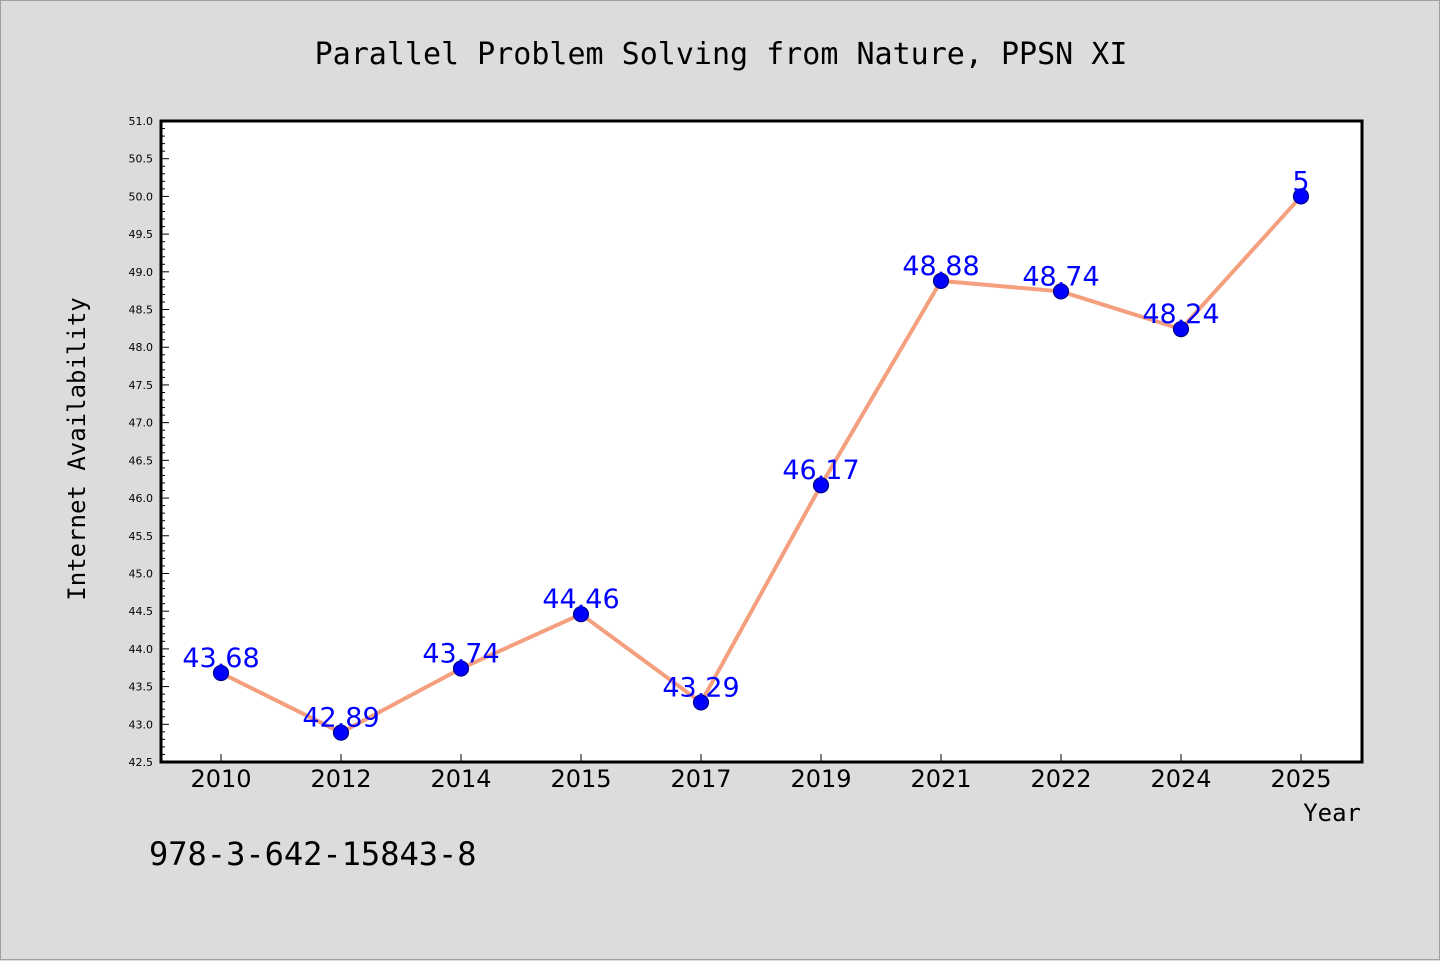 This screenshot has height=961, width=1440. I want to click on data-label: 48.74, so click(1060, 276).